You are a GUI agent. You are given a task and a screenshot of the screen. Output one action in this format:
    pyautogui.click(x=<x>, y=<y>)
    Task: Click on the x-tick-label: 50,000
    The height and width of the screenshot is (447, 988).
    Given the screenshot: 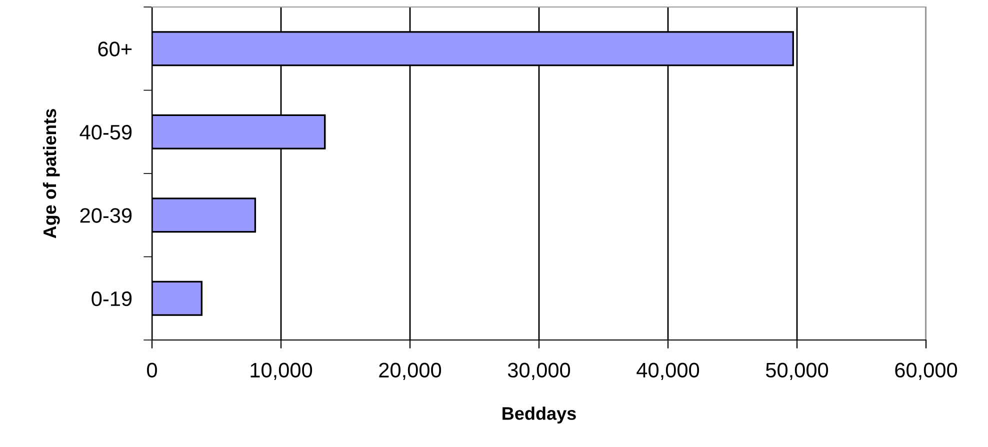 What is the action you would take?
    pyautogui.click(x=797, y=371)
    